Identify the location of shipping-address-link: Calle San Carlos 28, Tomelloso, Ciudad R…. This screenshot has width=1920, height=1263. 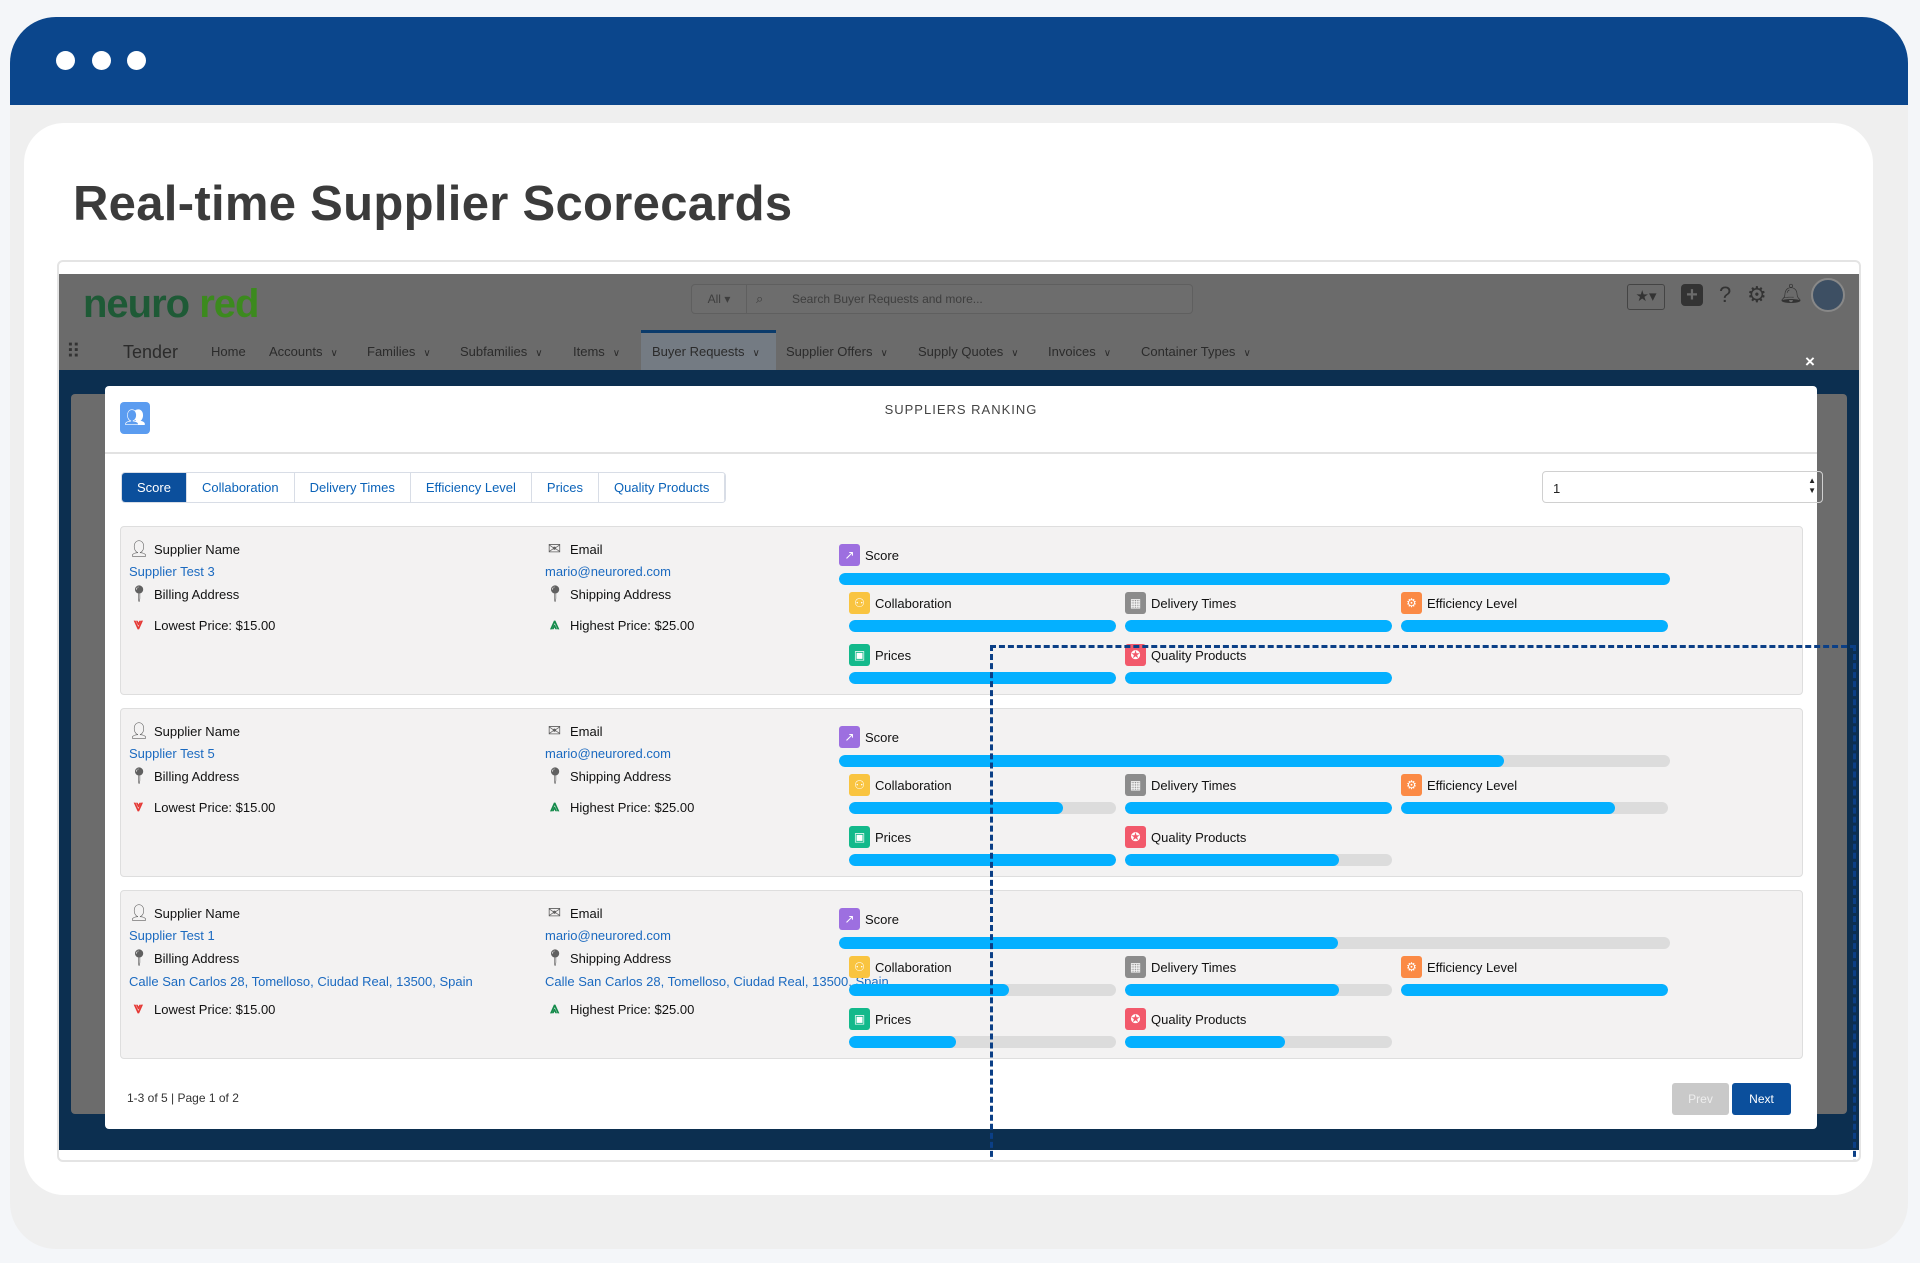
(717, 981).